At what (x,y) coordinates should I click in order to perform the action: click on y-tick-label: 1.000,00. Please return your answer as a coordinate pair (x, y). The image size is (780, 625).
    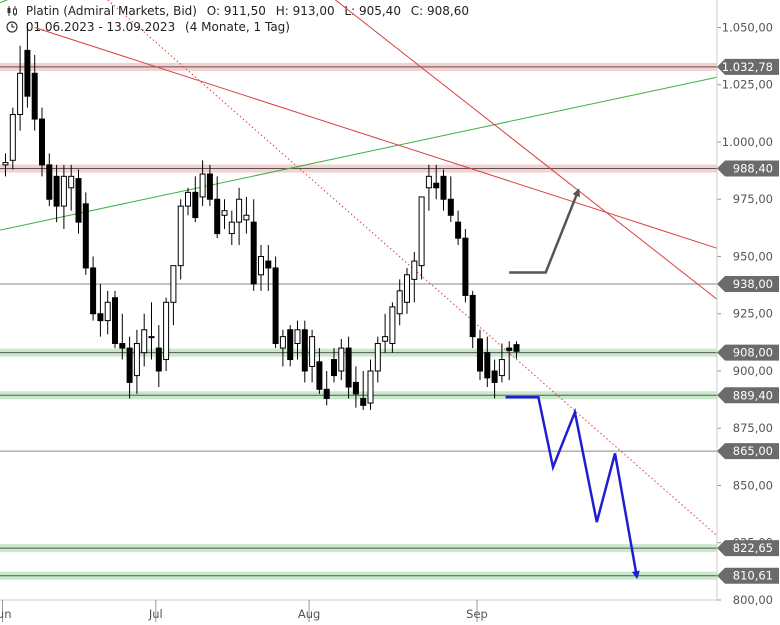
    Looking at the image, I should click on (747, 142).